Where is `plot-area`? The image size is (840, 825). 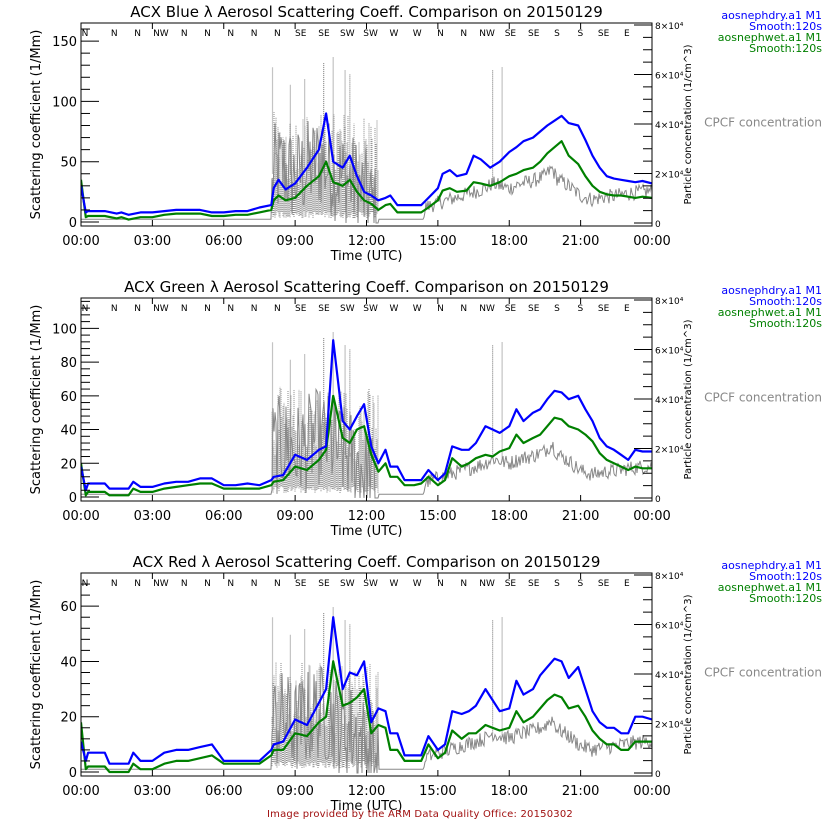 plot-area is located at coordinates (366, 415).